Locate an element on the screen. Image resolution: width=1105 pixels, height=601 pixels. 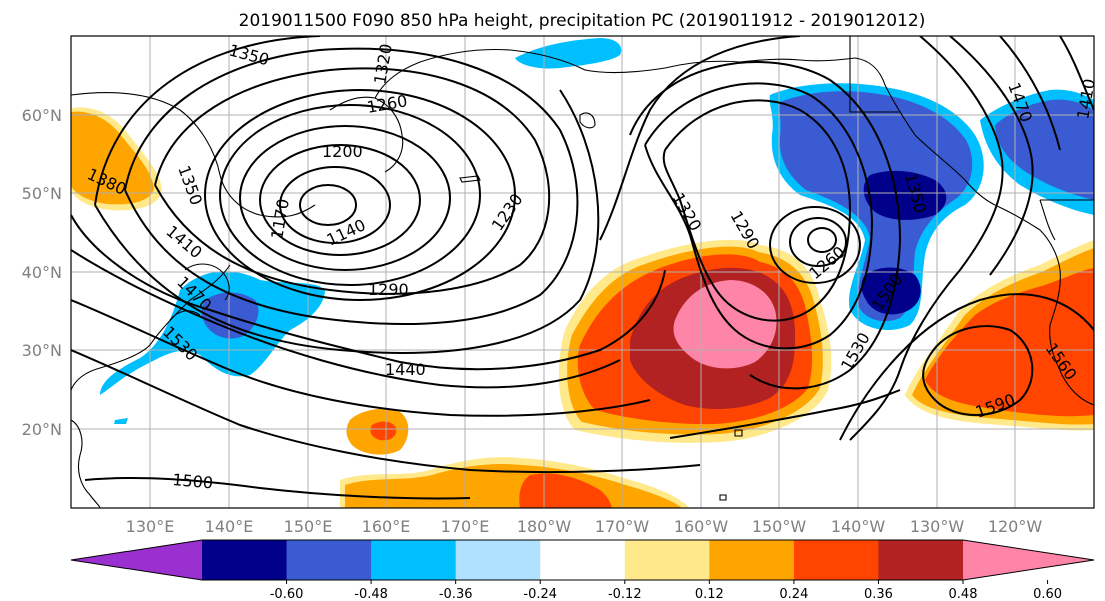
contour-label: 1410 is located at coordinates (1086, 98).